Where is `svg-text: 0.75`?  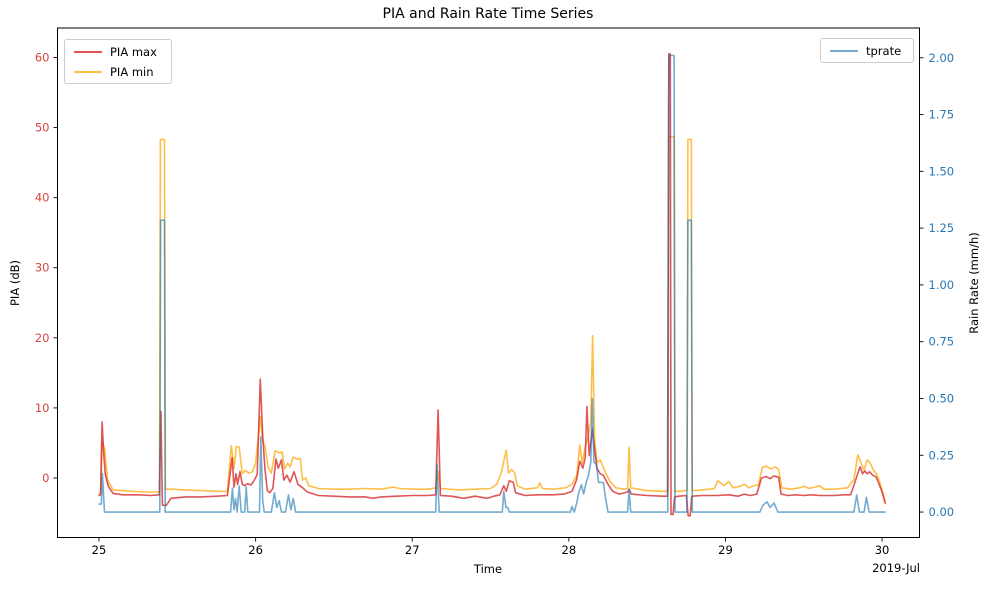
svg-text: 0.75 is located at coordinates (942, 342).